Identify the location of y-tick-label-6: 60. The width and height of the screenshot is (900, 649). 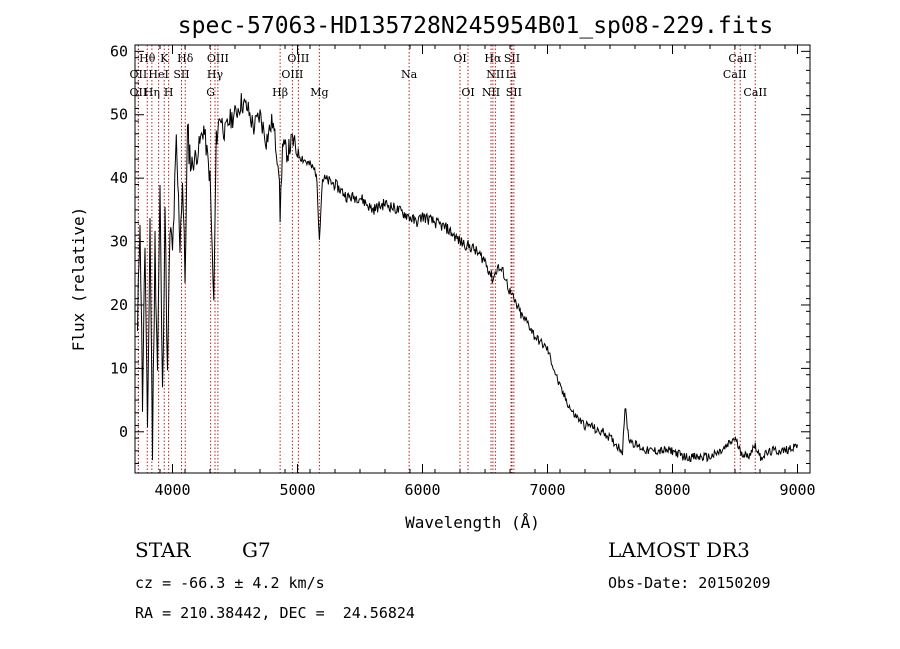
(119, 51).